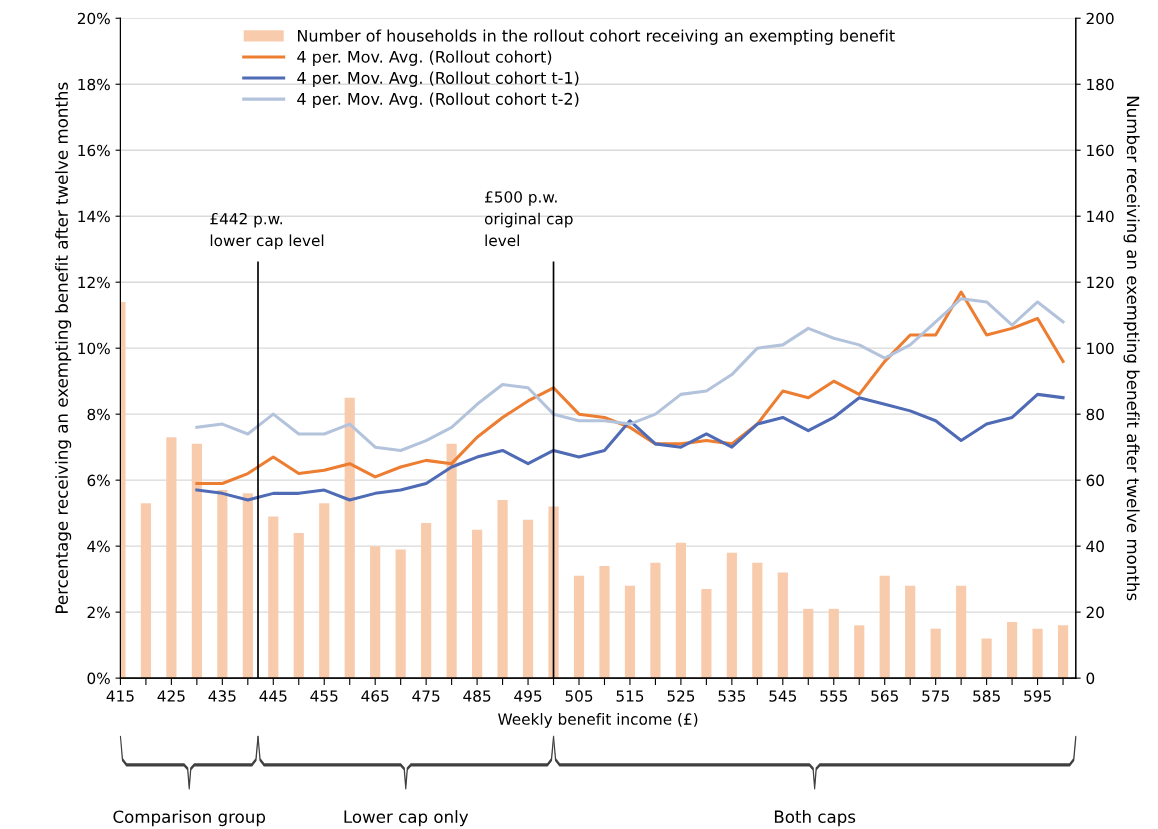  What do you see at coordinates (884, 696) in the screenshot?
I see `x-tick-label: 565` at bounding box center [884, 696].